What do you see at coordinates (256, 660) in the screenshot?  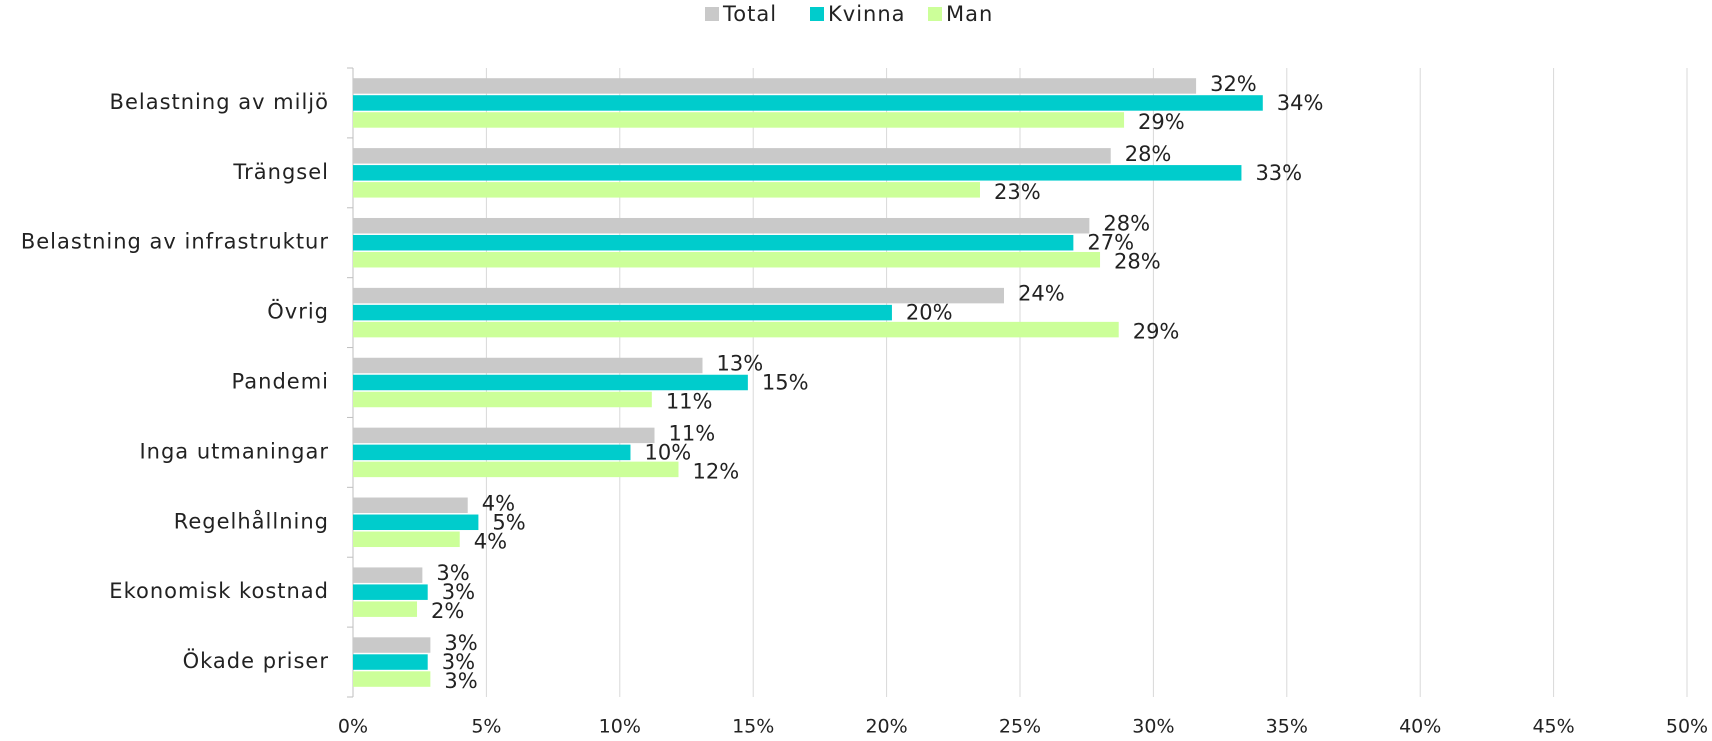 I see `y-tick-label: Ökade priser` at bounding box center [256, 660].